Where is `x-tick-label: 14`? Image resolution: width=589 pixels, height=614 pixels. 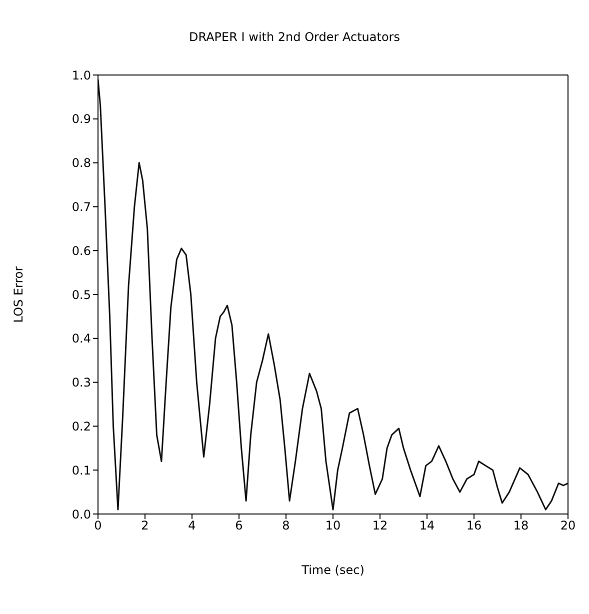 x-tick-label: 14 is located at coordinates (427, 525).